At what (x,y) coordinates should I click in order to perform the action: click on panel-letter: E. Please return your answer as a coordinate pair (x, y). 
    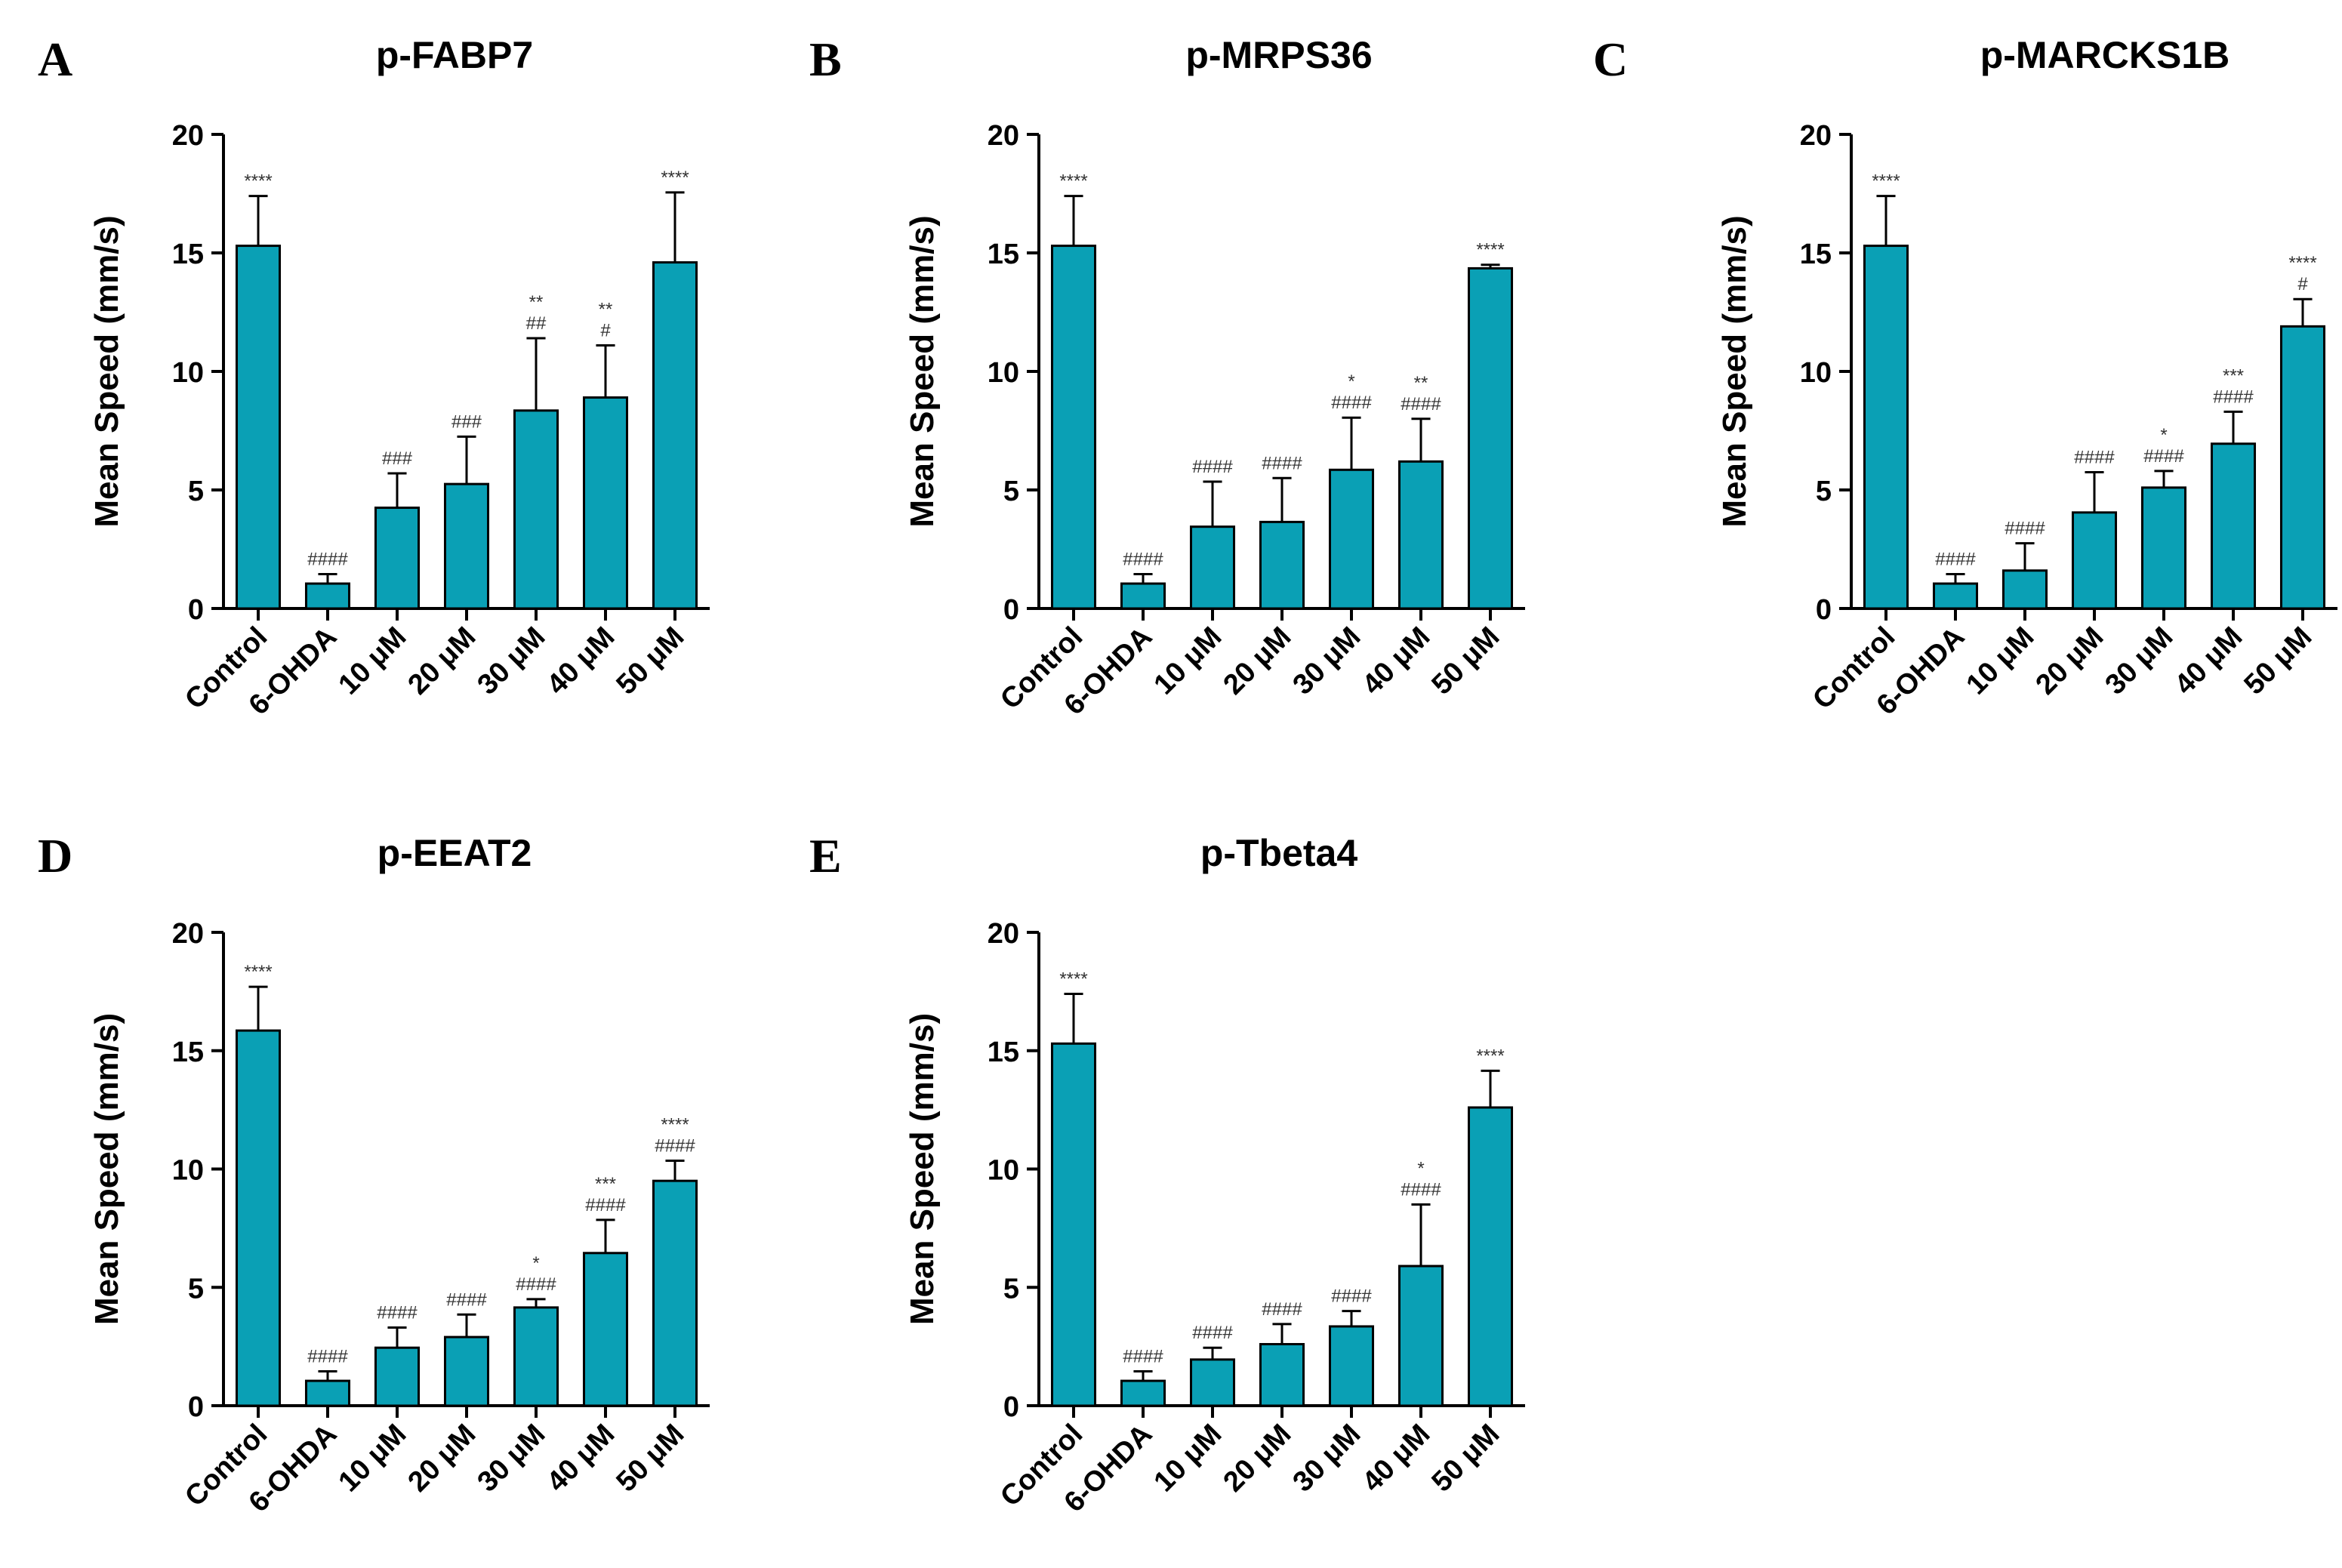
    Looking at the image, I should click on (825, 856).